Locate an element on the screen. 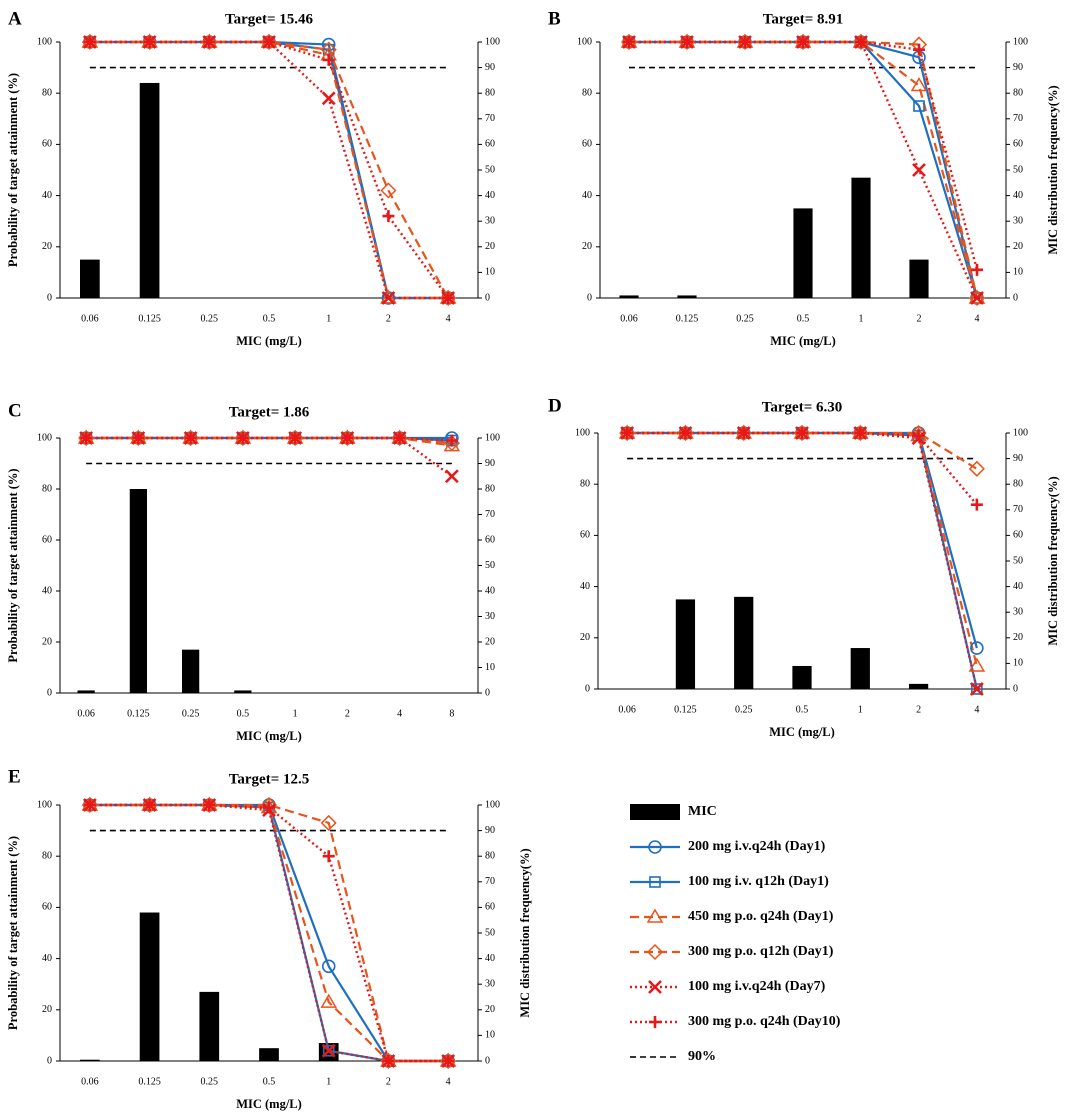 Image resolution: width=1065 pixels, height=1116 pixels. y2-tick-label: 50 is located at coordinates (1018, 169).